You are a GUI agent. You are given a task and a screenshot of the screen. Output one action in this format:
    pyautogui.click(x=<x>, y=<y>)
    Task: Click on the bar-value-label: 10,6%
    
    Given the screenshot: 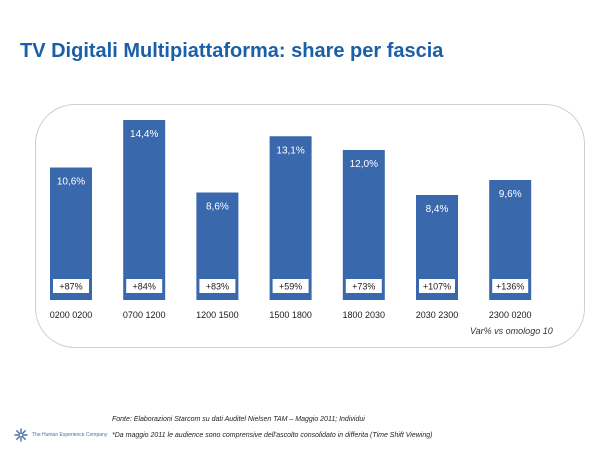 What is the action you would take?
    pyautogui.click(x=71, y=182)
    